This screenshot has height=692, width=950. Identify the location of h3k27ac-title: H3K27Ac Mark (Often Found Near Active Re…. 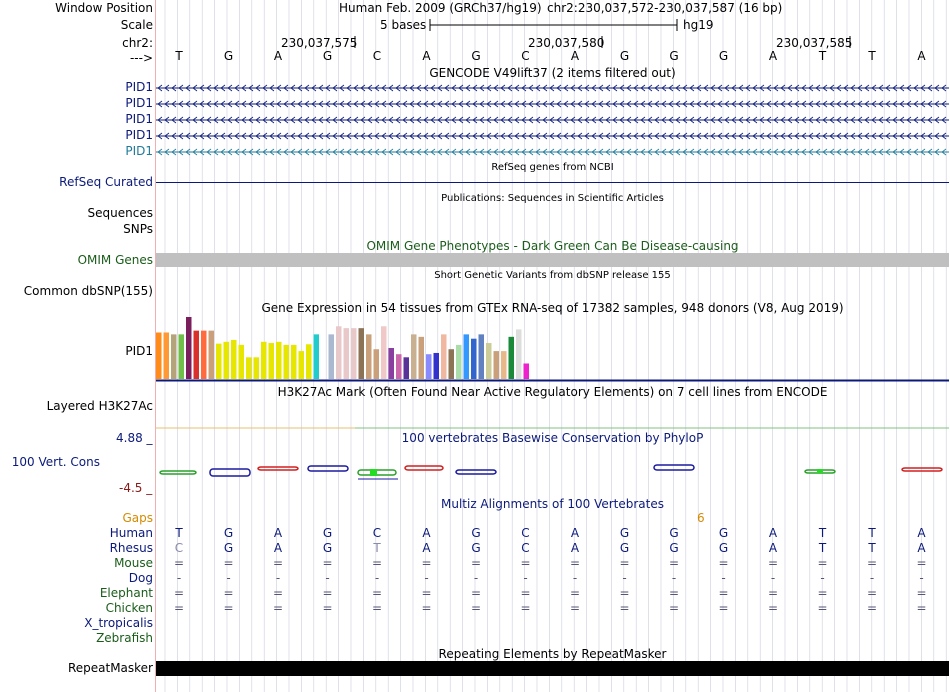
(552, 392).